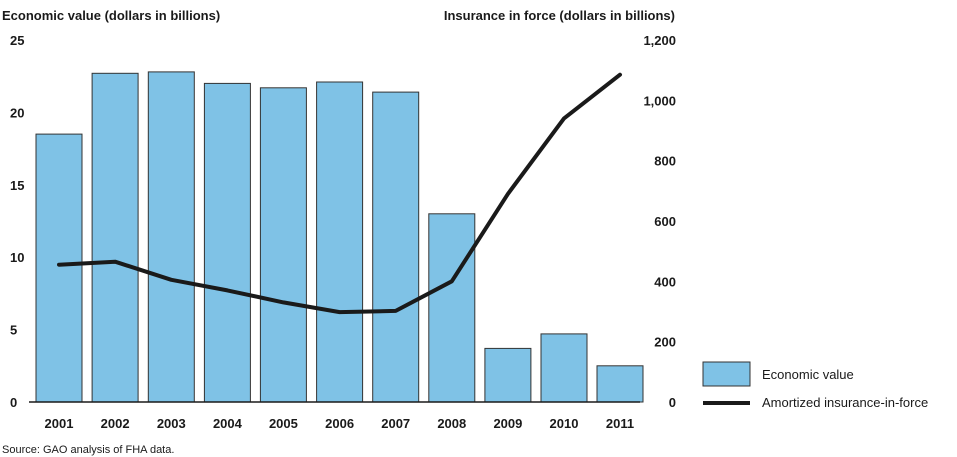 The width and height of the screenshot is (957, 457). What do you see at coordinates (115, 423) in the screenshot?
I see `x-tick-label: 2002` at bounding box center [115, 423].